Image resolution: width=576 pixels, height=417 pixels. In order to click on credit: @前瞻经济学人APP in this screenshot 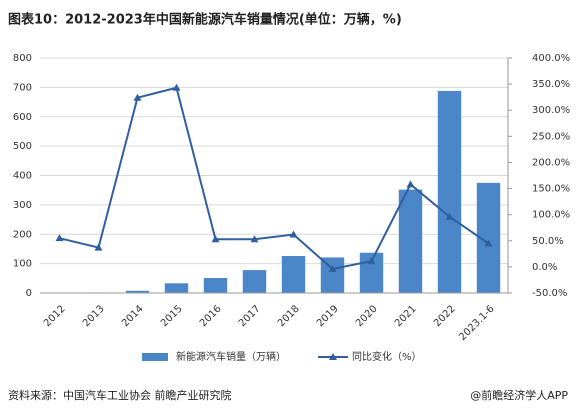, I will do `click(519, 395)`.